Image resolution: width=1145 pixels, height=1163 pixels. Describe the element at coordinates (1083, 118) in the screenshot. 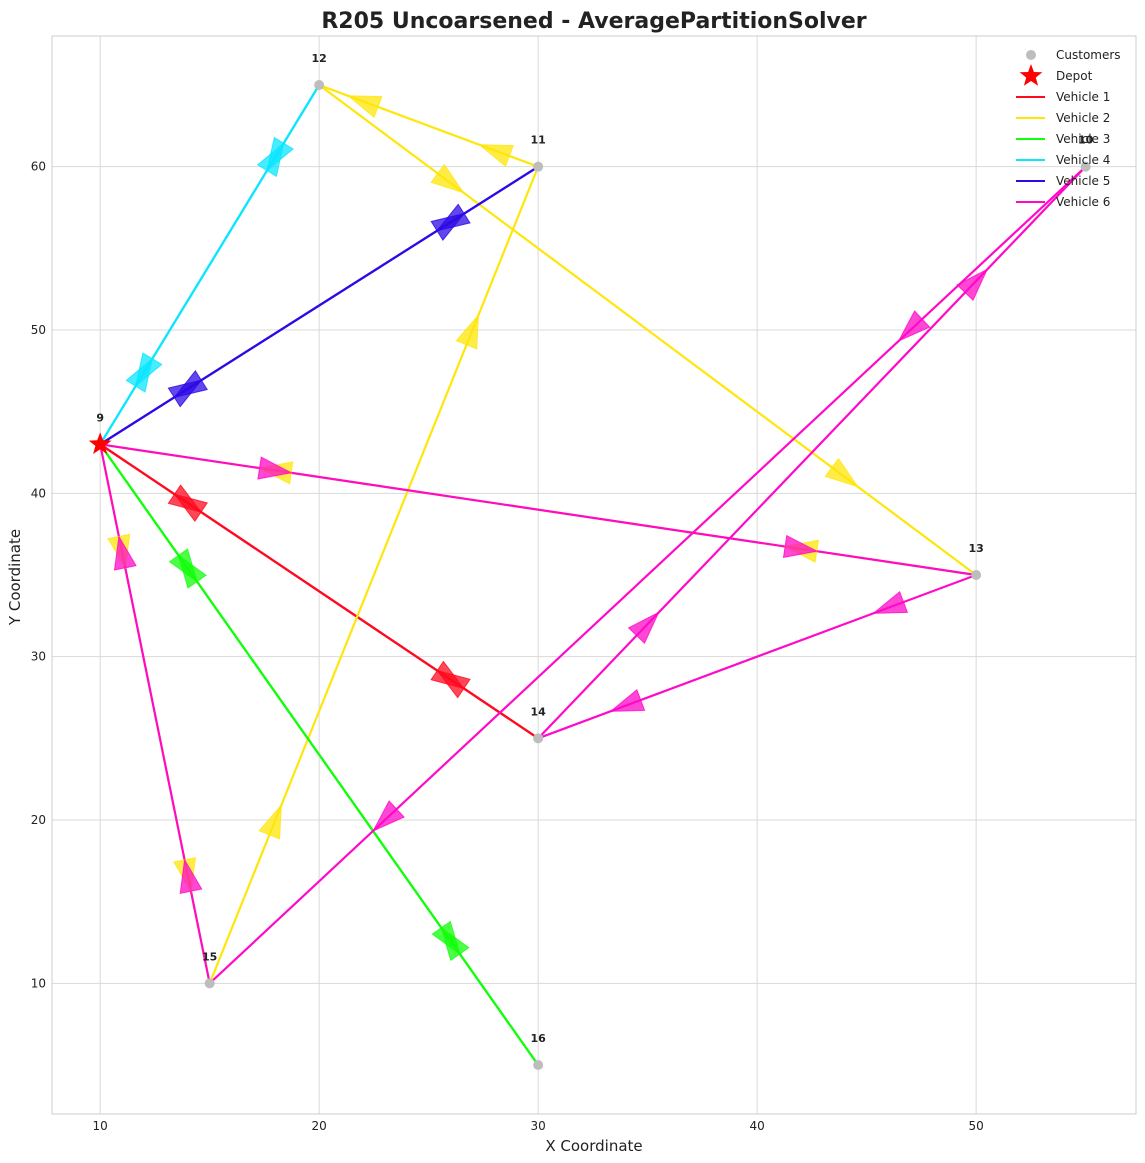

I see `legend-label: Vehicle 2` at that location.